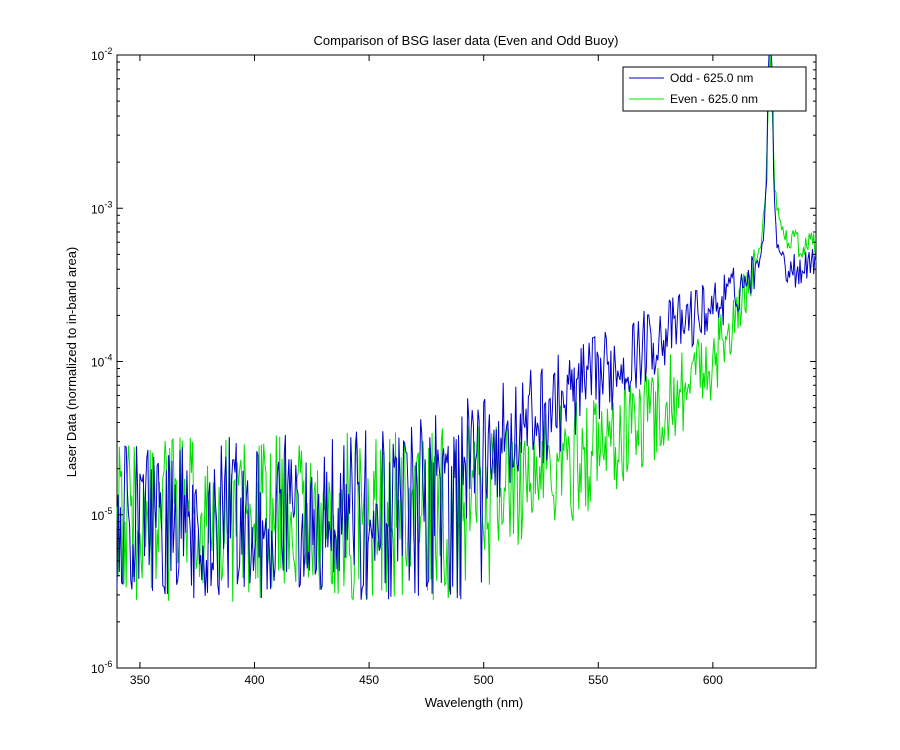  What do you see at coordinates (101, 207) in the screenshot?
I see `y-tick-label: 10⁻³` at bounding box center [101, 207].